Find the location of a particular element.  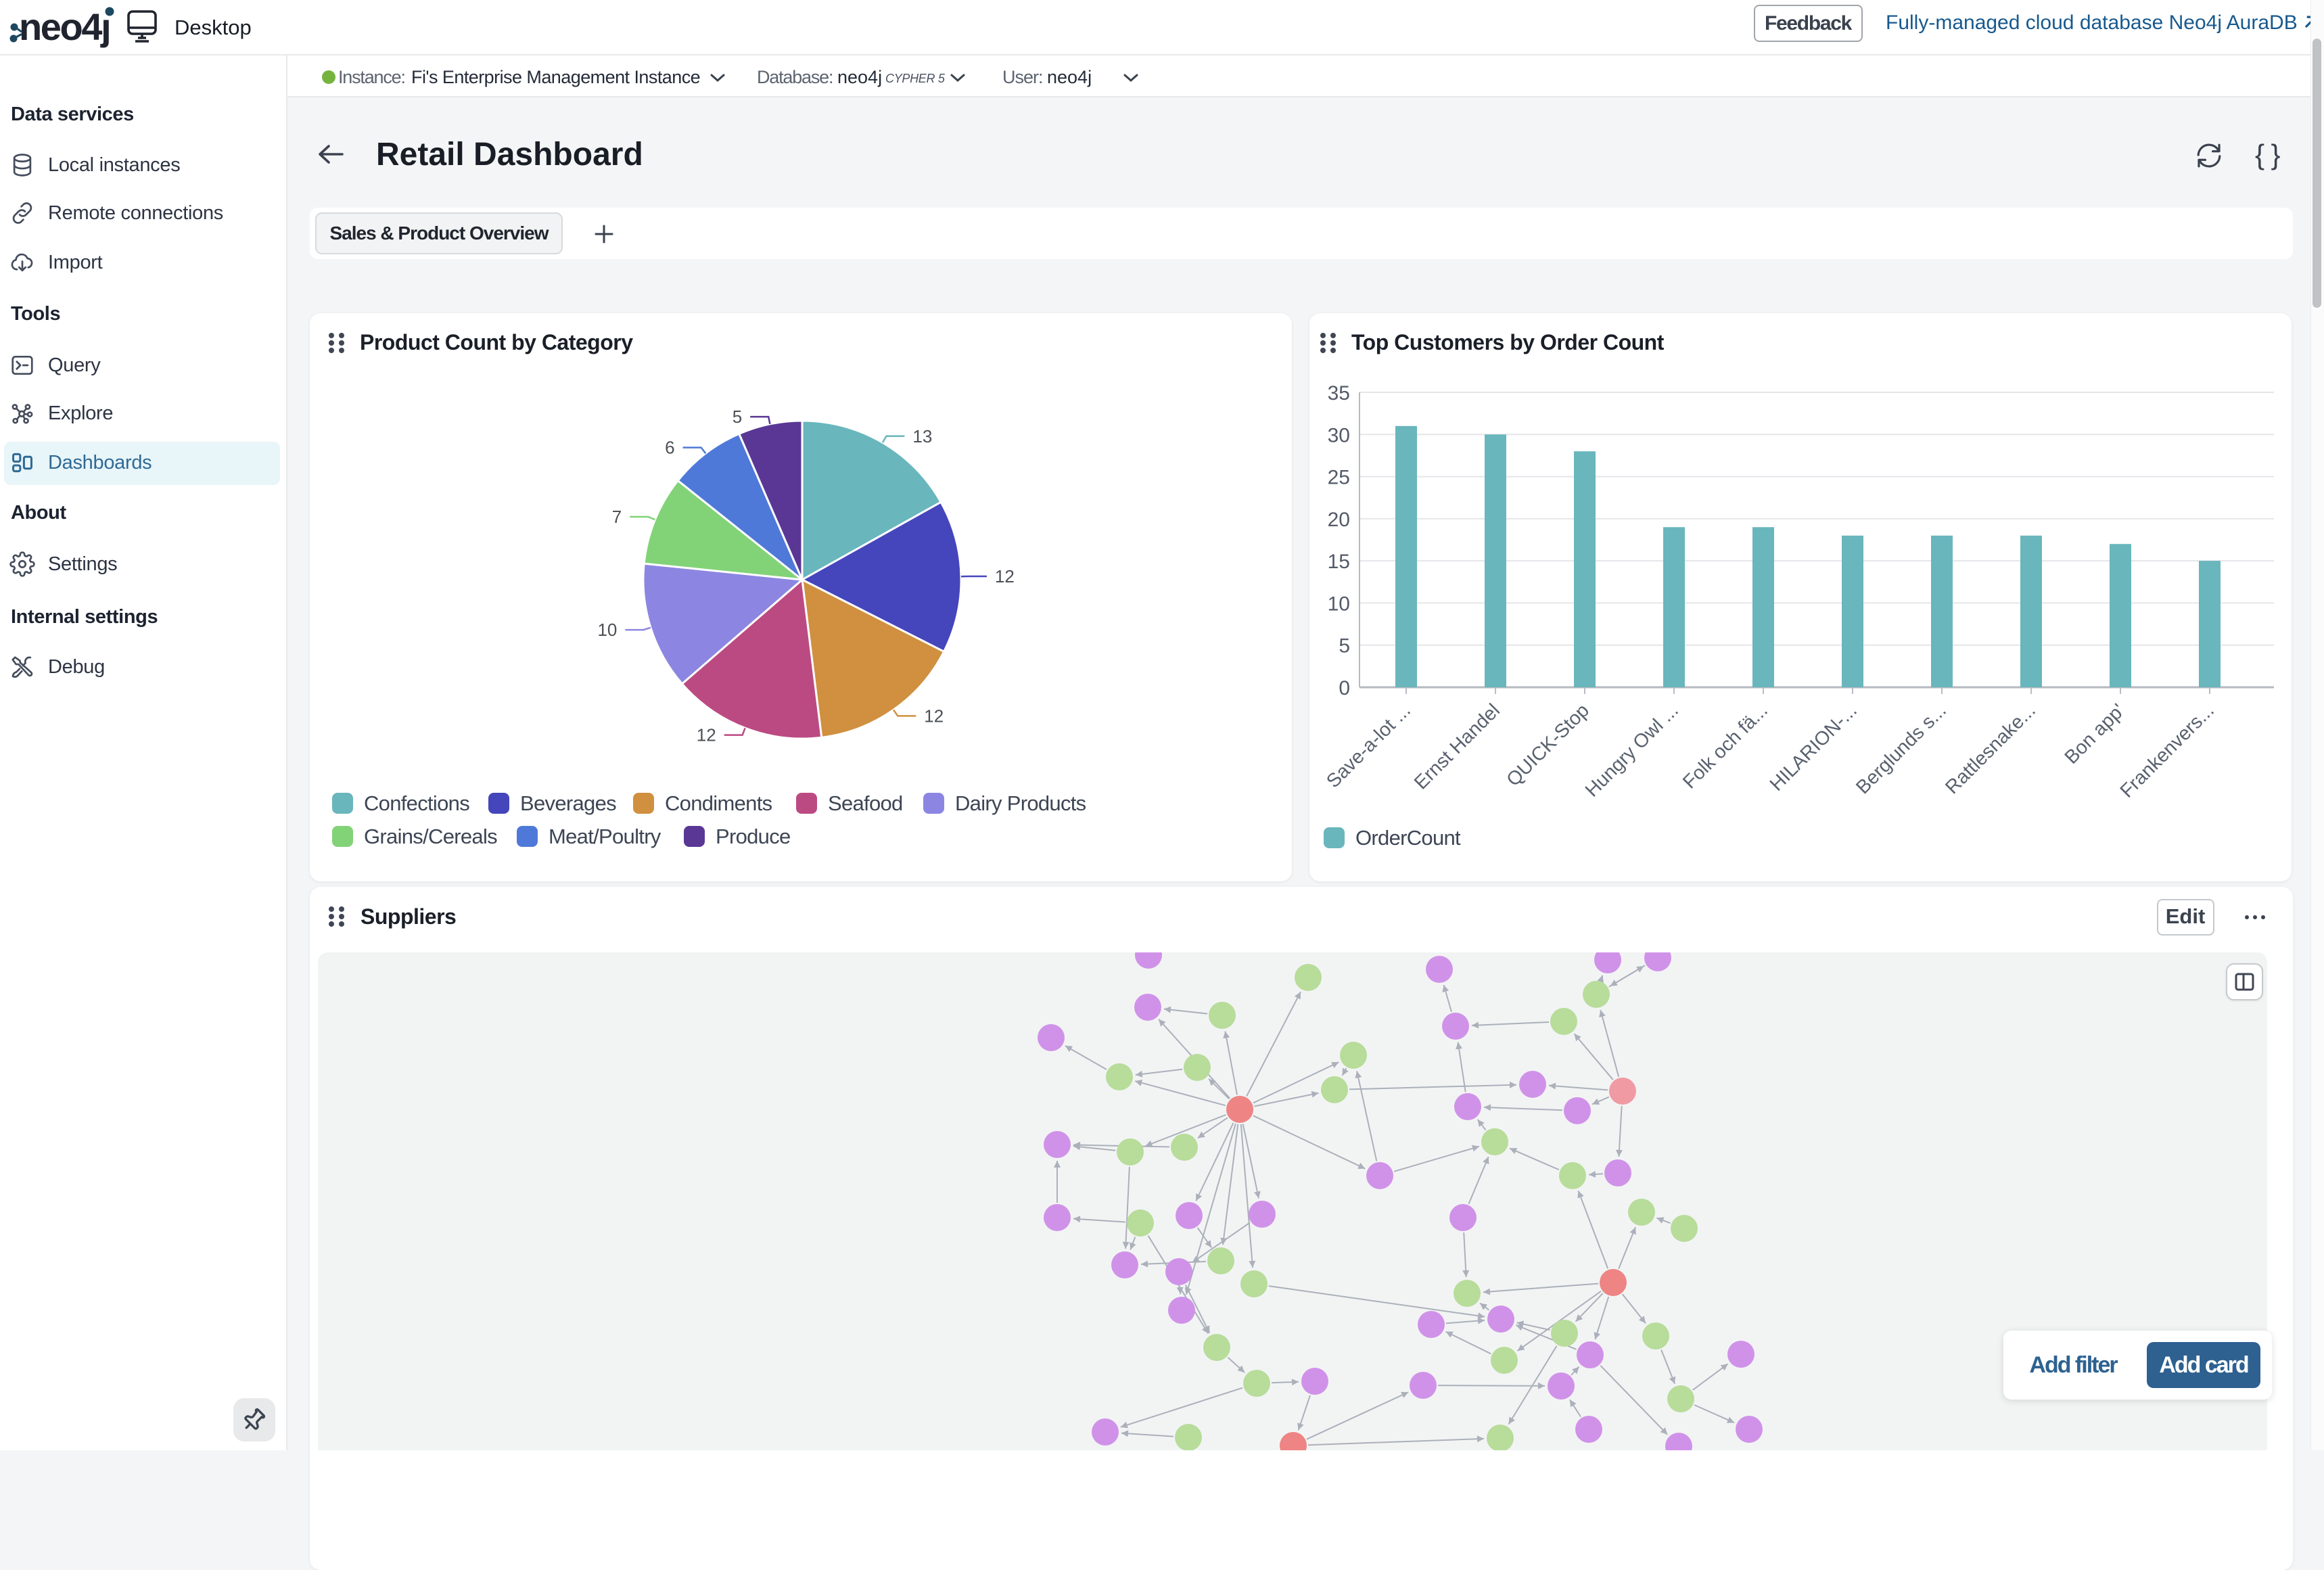

svg-text: Bon app' is located at coordinates (2094, 734).